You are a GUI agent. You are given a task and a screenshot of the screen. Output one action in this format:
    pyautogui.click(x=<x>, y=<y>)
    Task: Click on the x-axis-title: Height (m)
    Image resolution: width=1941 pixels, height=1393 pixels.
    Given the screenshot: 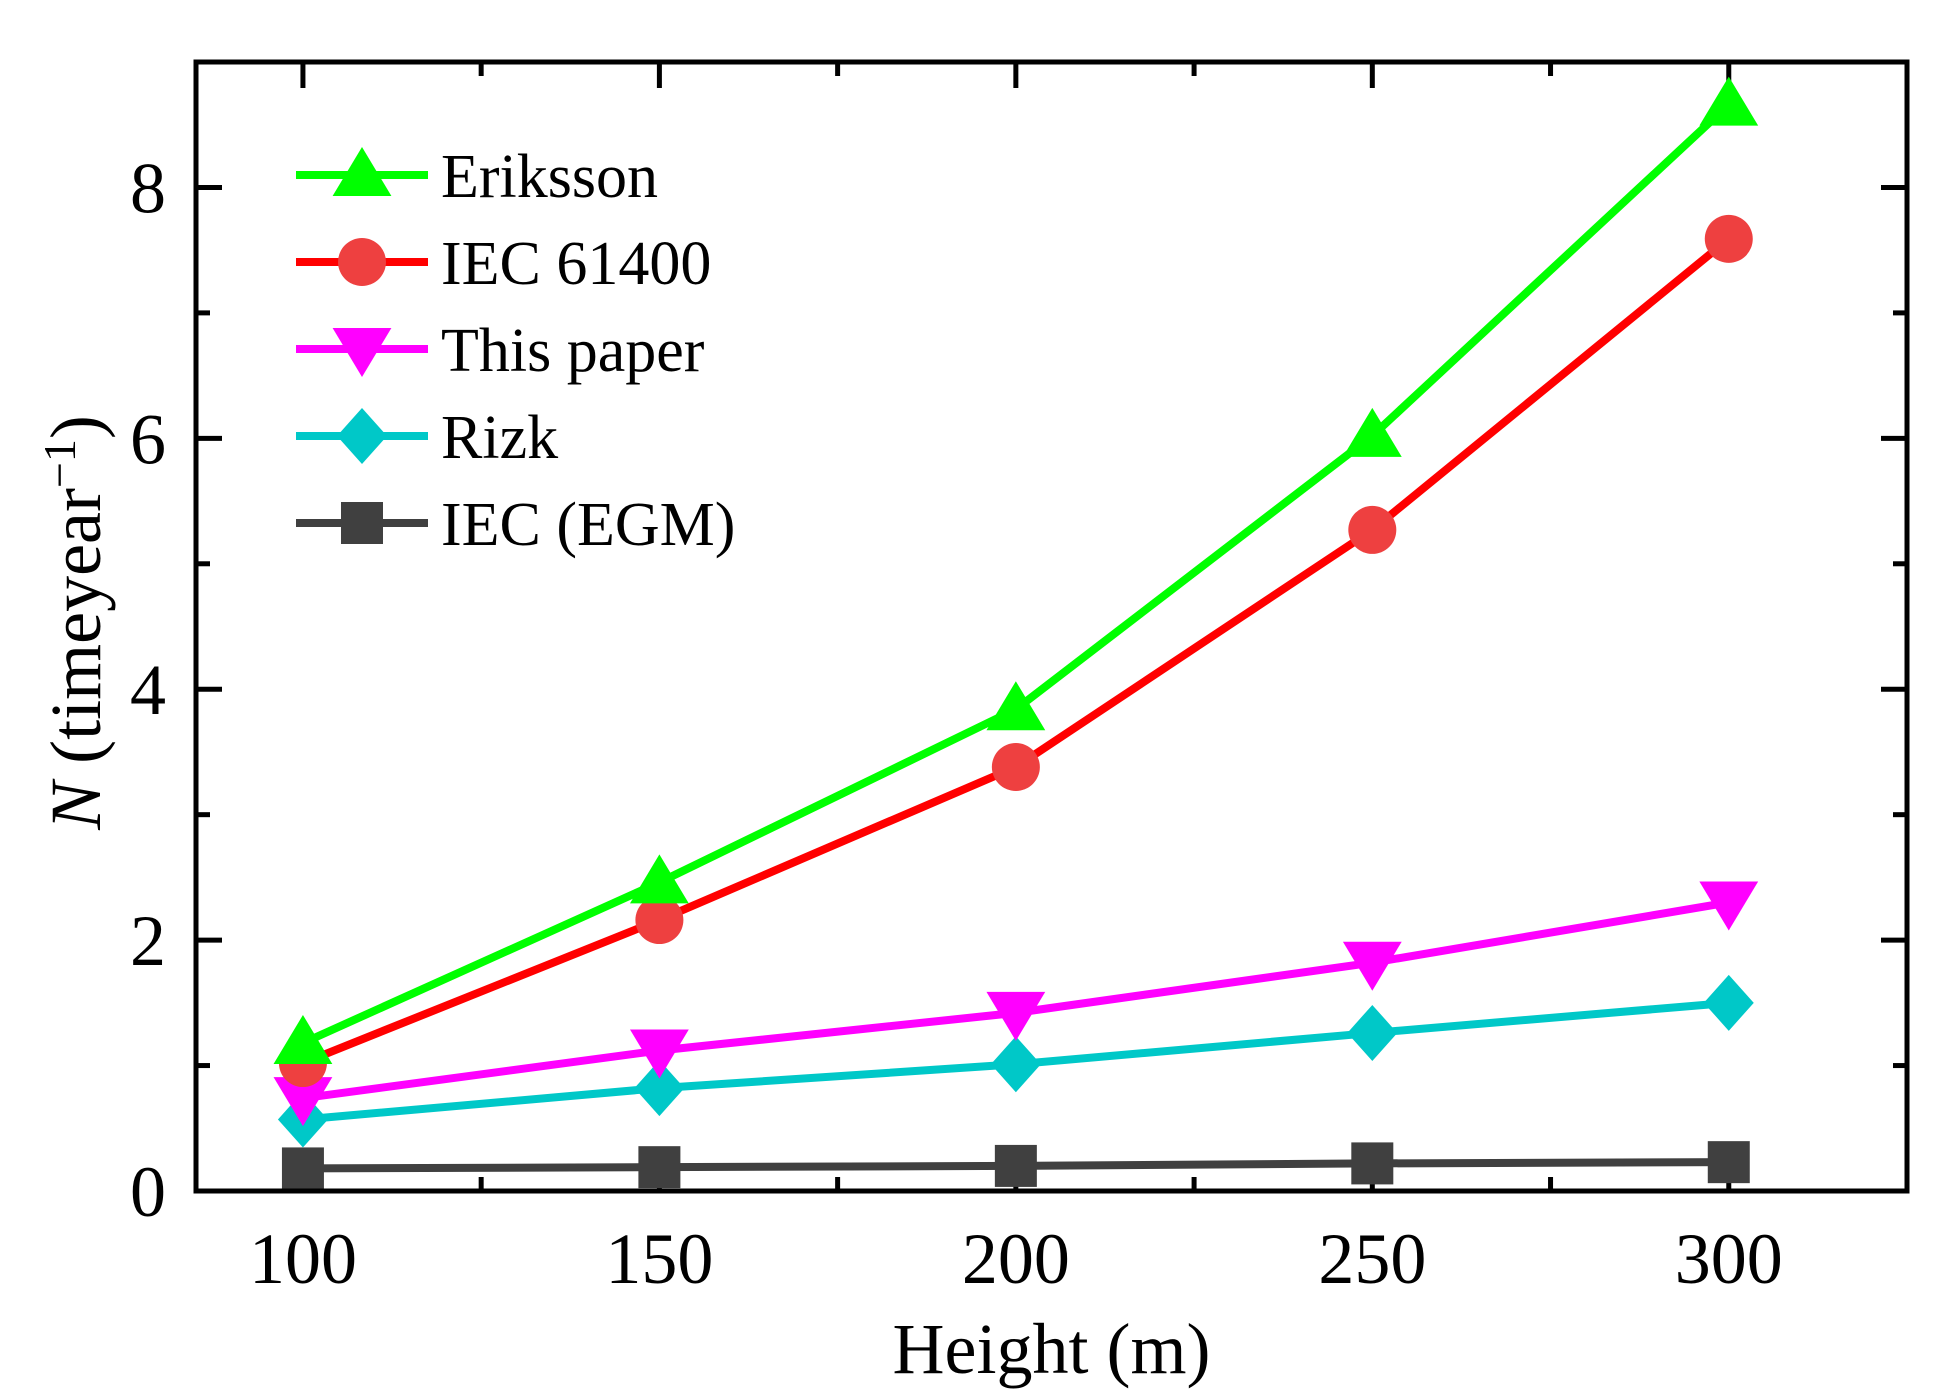 What is the action you would take?
    pyautogui.click(x=1052, y=1349)
    